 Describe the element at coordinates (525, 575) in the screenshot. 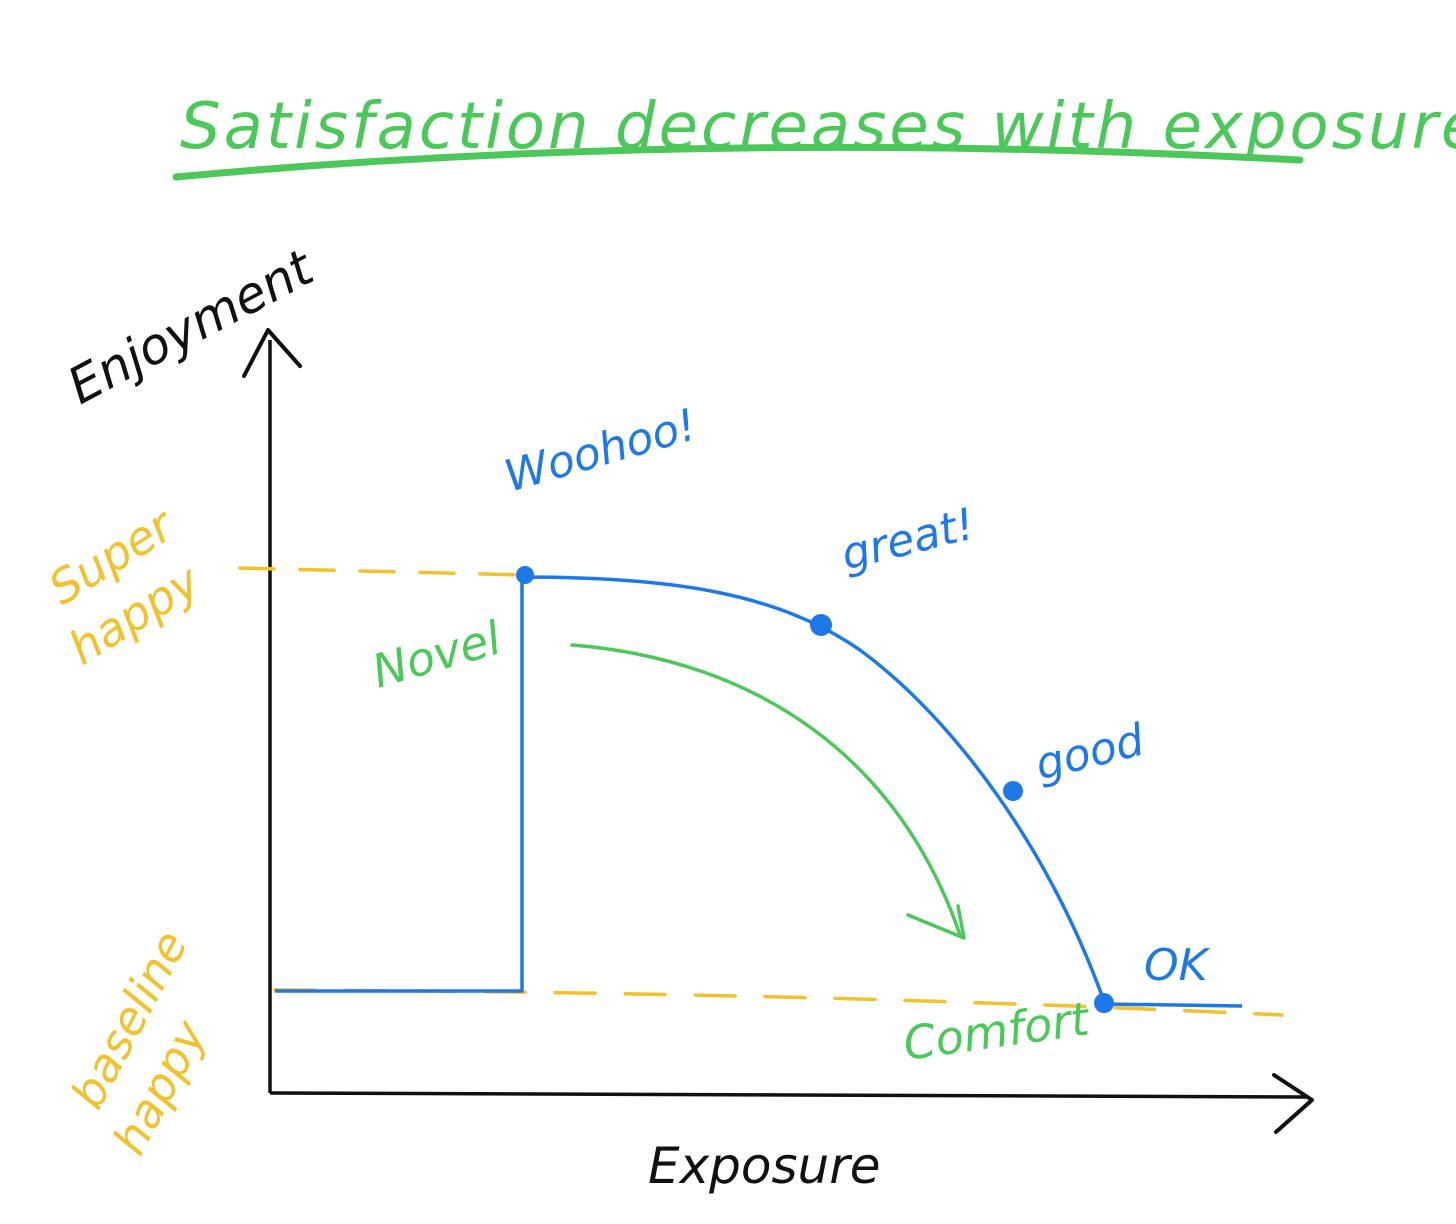

I see `woohoo-point` at that location.